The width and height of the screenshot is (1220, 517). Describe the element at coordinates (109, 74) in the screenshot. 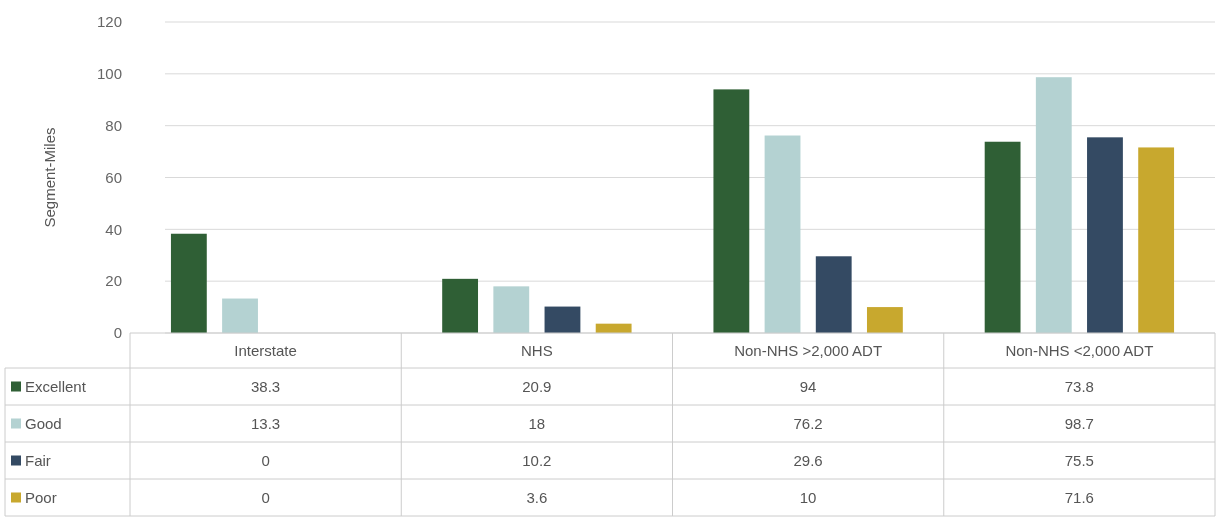

I see `y-tick-label: 100` at that location.